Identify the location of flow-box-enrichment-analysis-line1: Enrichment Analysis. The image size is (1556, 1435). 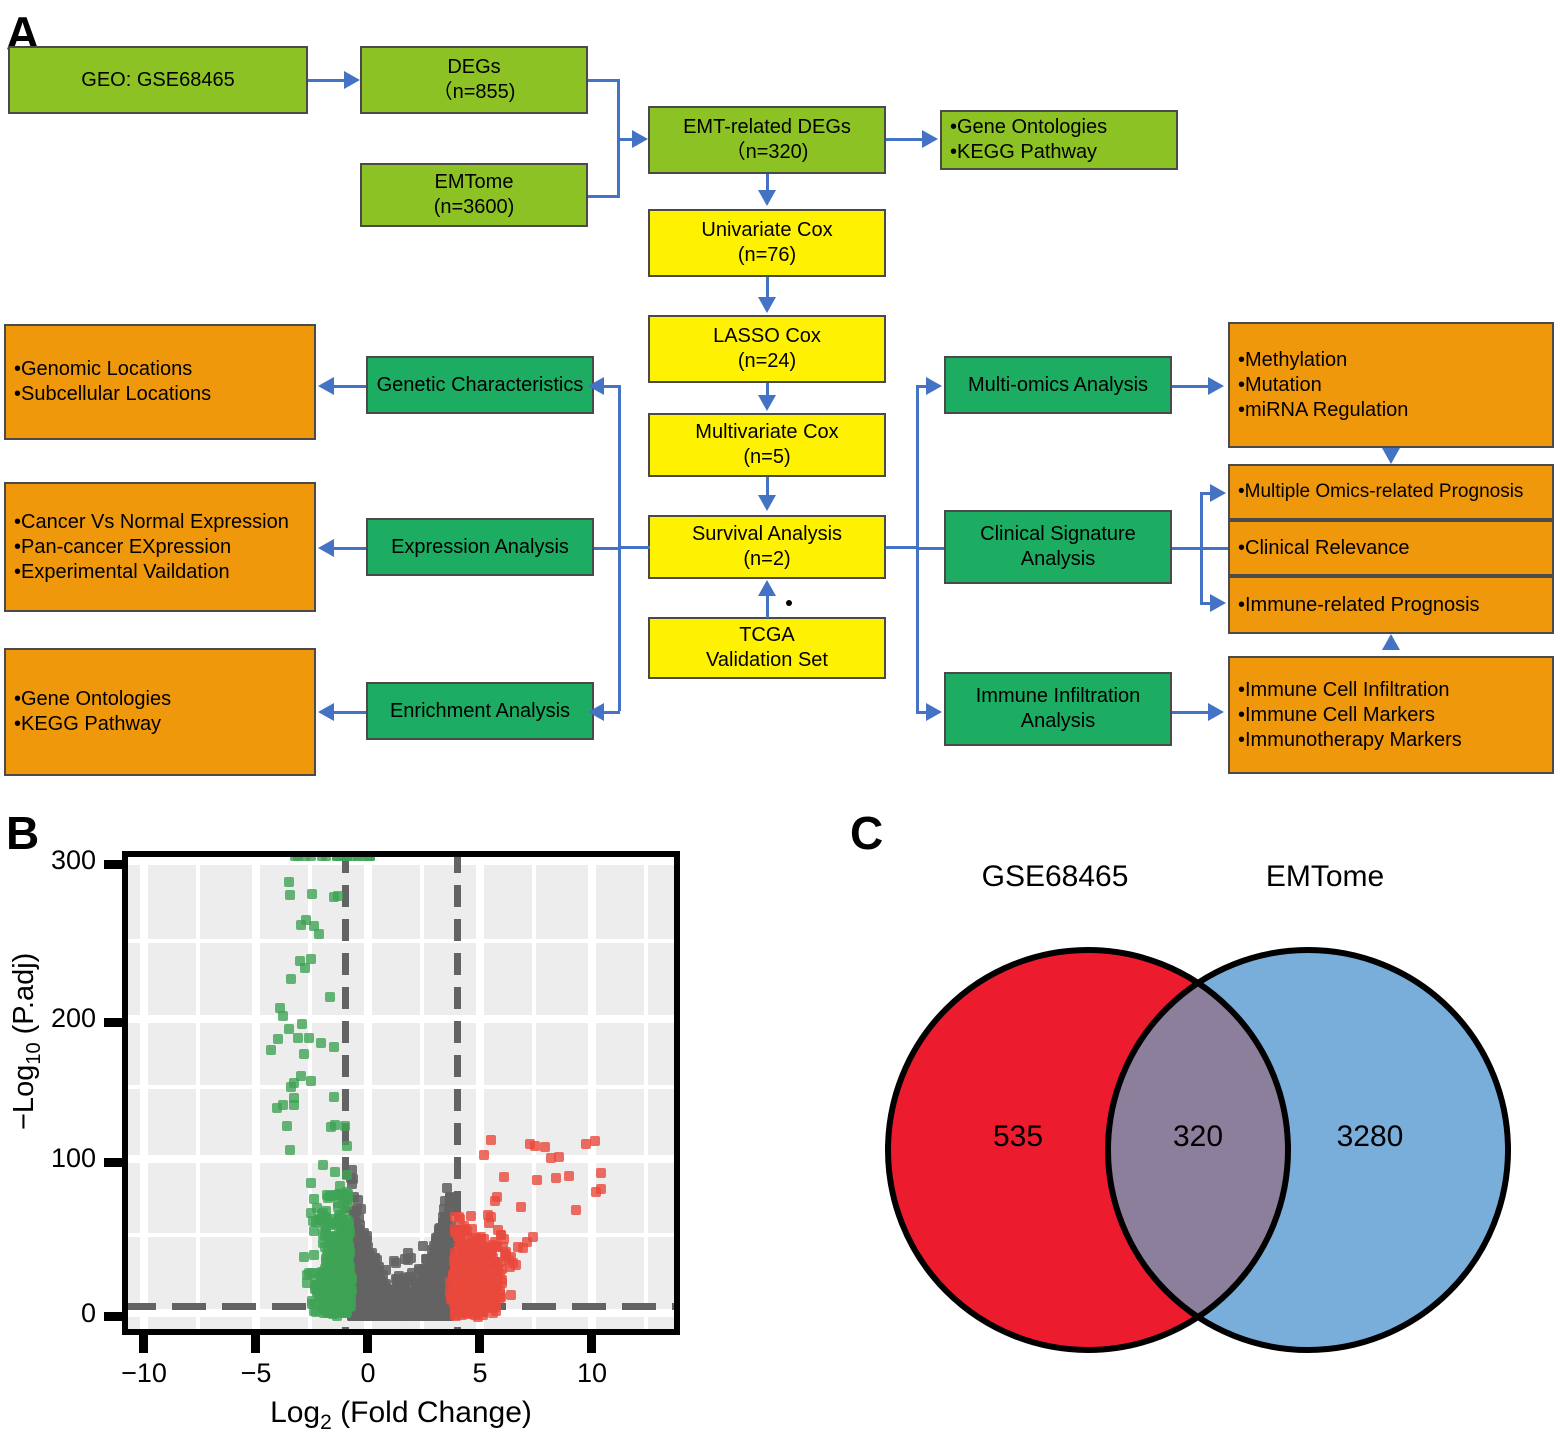
(480, 710).